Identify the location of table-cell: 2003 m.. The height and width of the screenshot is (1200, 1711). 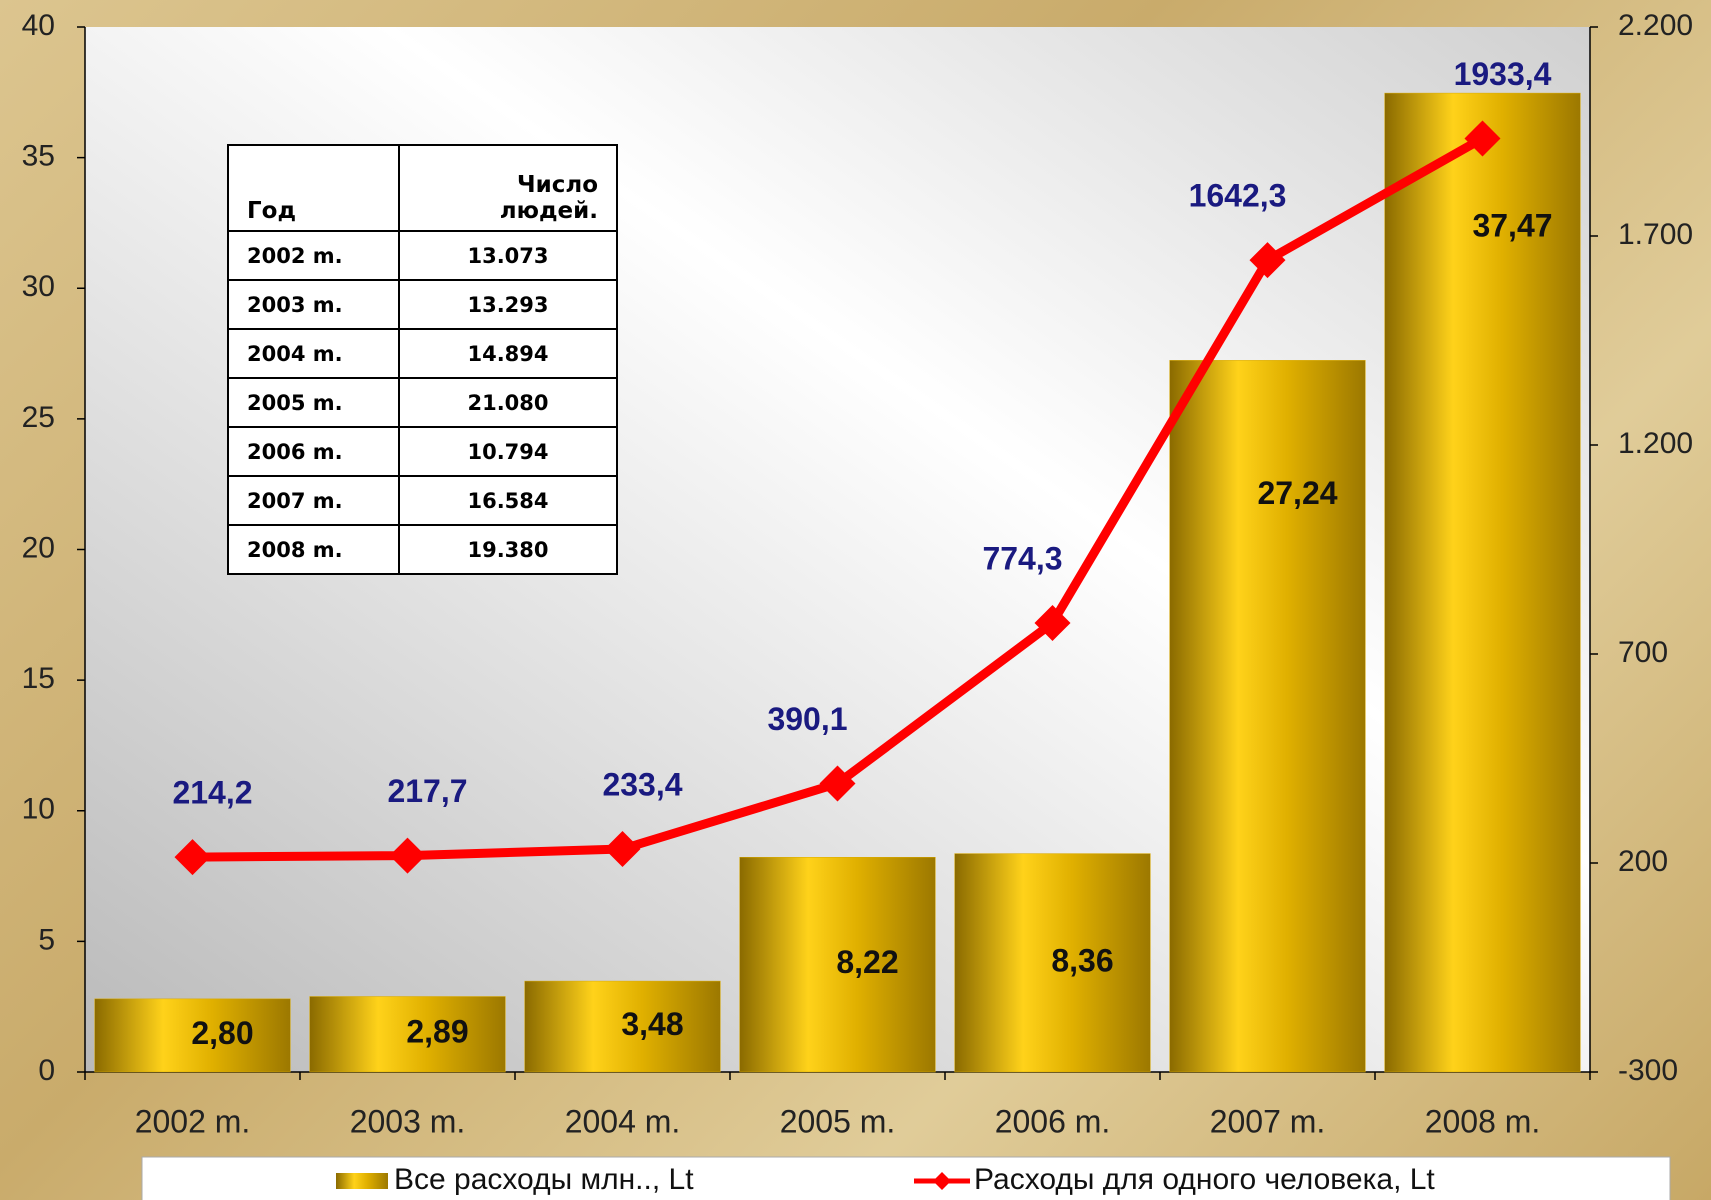
(313, 304).